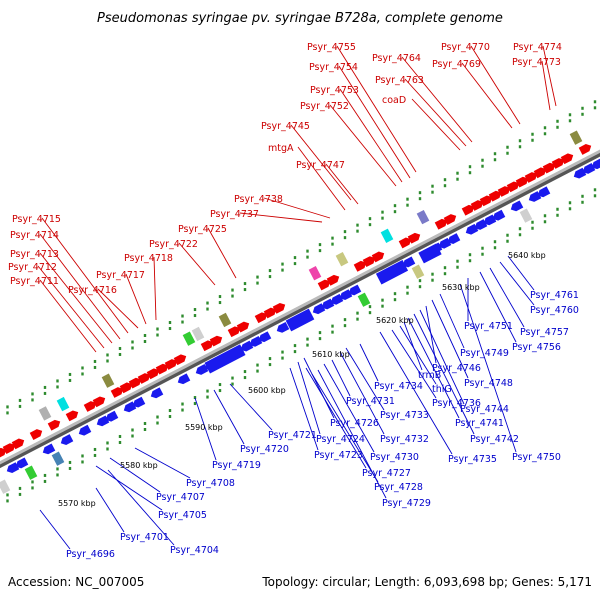 Image resolution: width=600 pixels, height=600 pixels. Describe the element at coordinates (536, 62) in the screenshot. I see `gene-label-forward: Psyr_4773` at that location.